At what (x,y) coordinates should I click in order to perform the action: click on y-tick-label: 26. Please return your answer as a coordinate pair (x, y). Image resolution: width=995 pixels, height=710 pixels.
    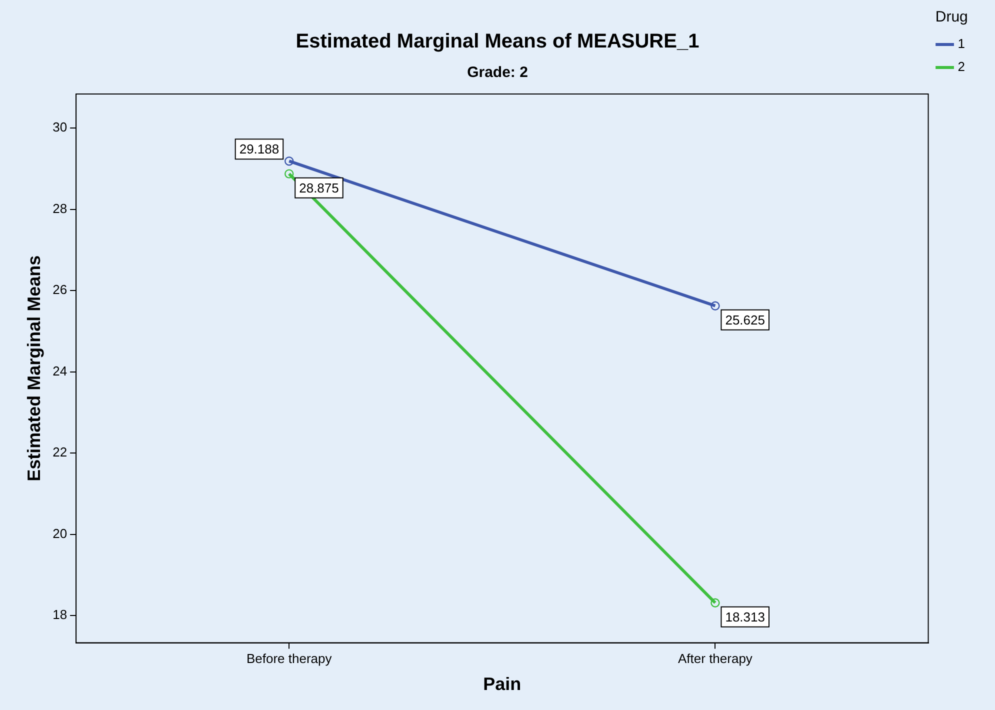
    Looking at the image, I should click on (60, 290).